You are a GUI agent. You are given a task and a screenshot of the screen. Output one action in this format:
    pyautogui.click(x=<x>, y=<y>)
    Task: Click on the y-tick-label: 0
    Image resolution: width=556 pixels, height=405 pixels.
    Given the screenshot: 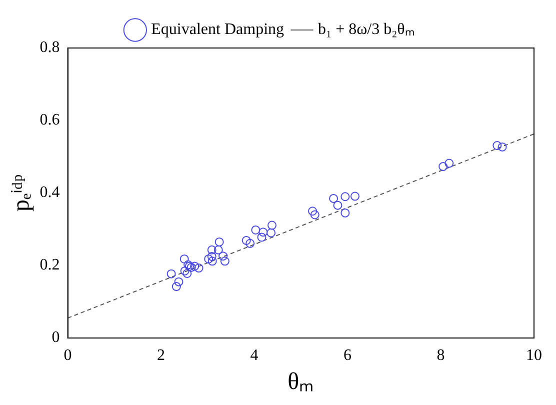 What is the action you would take?
    pyautogui.click(x=56, y=337)
    